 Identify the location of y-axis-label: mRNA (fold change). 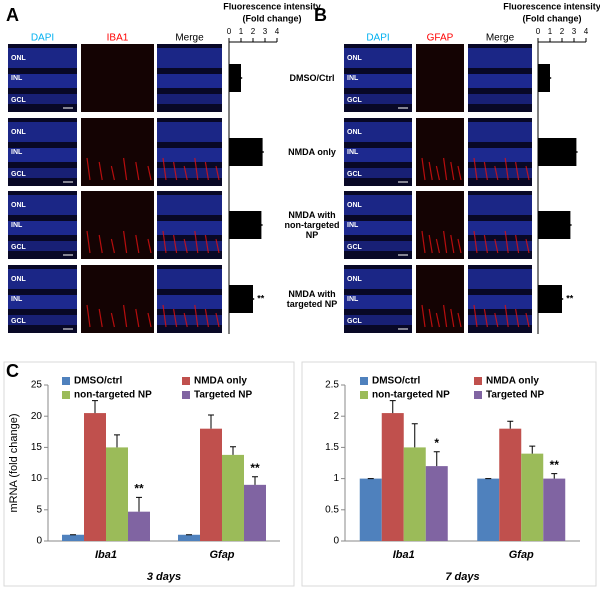
(14, 462).